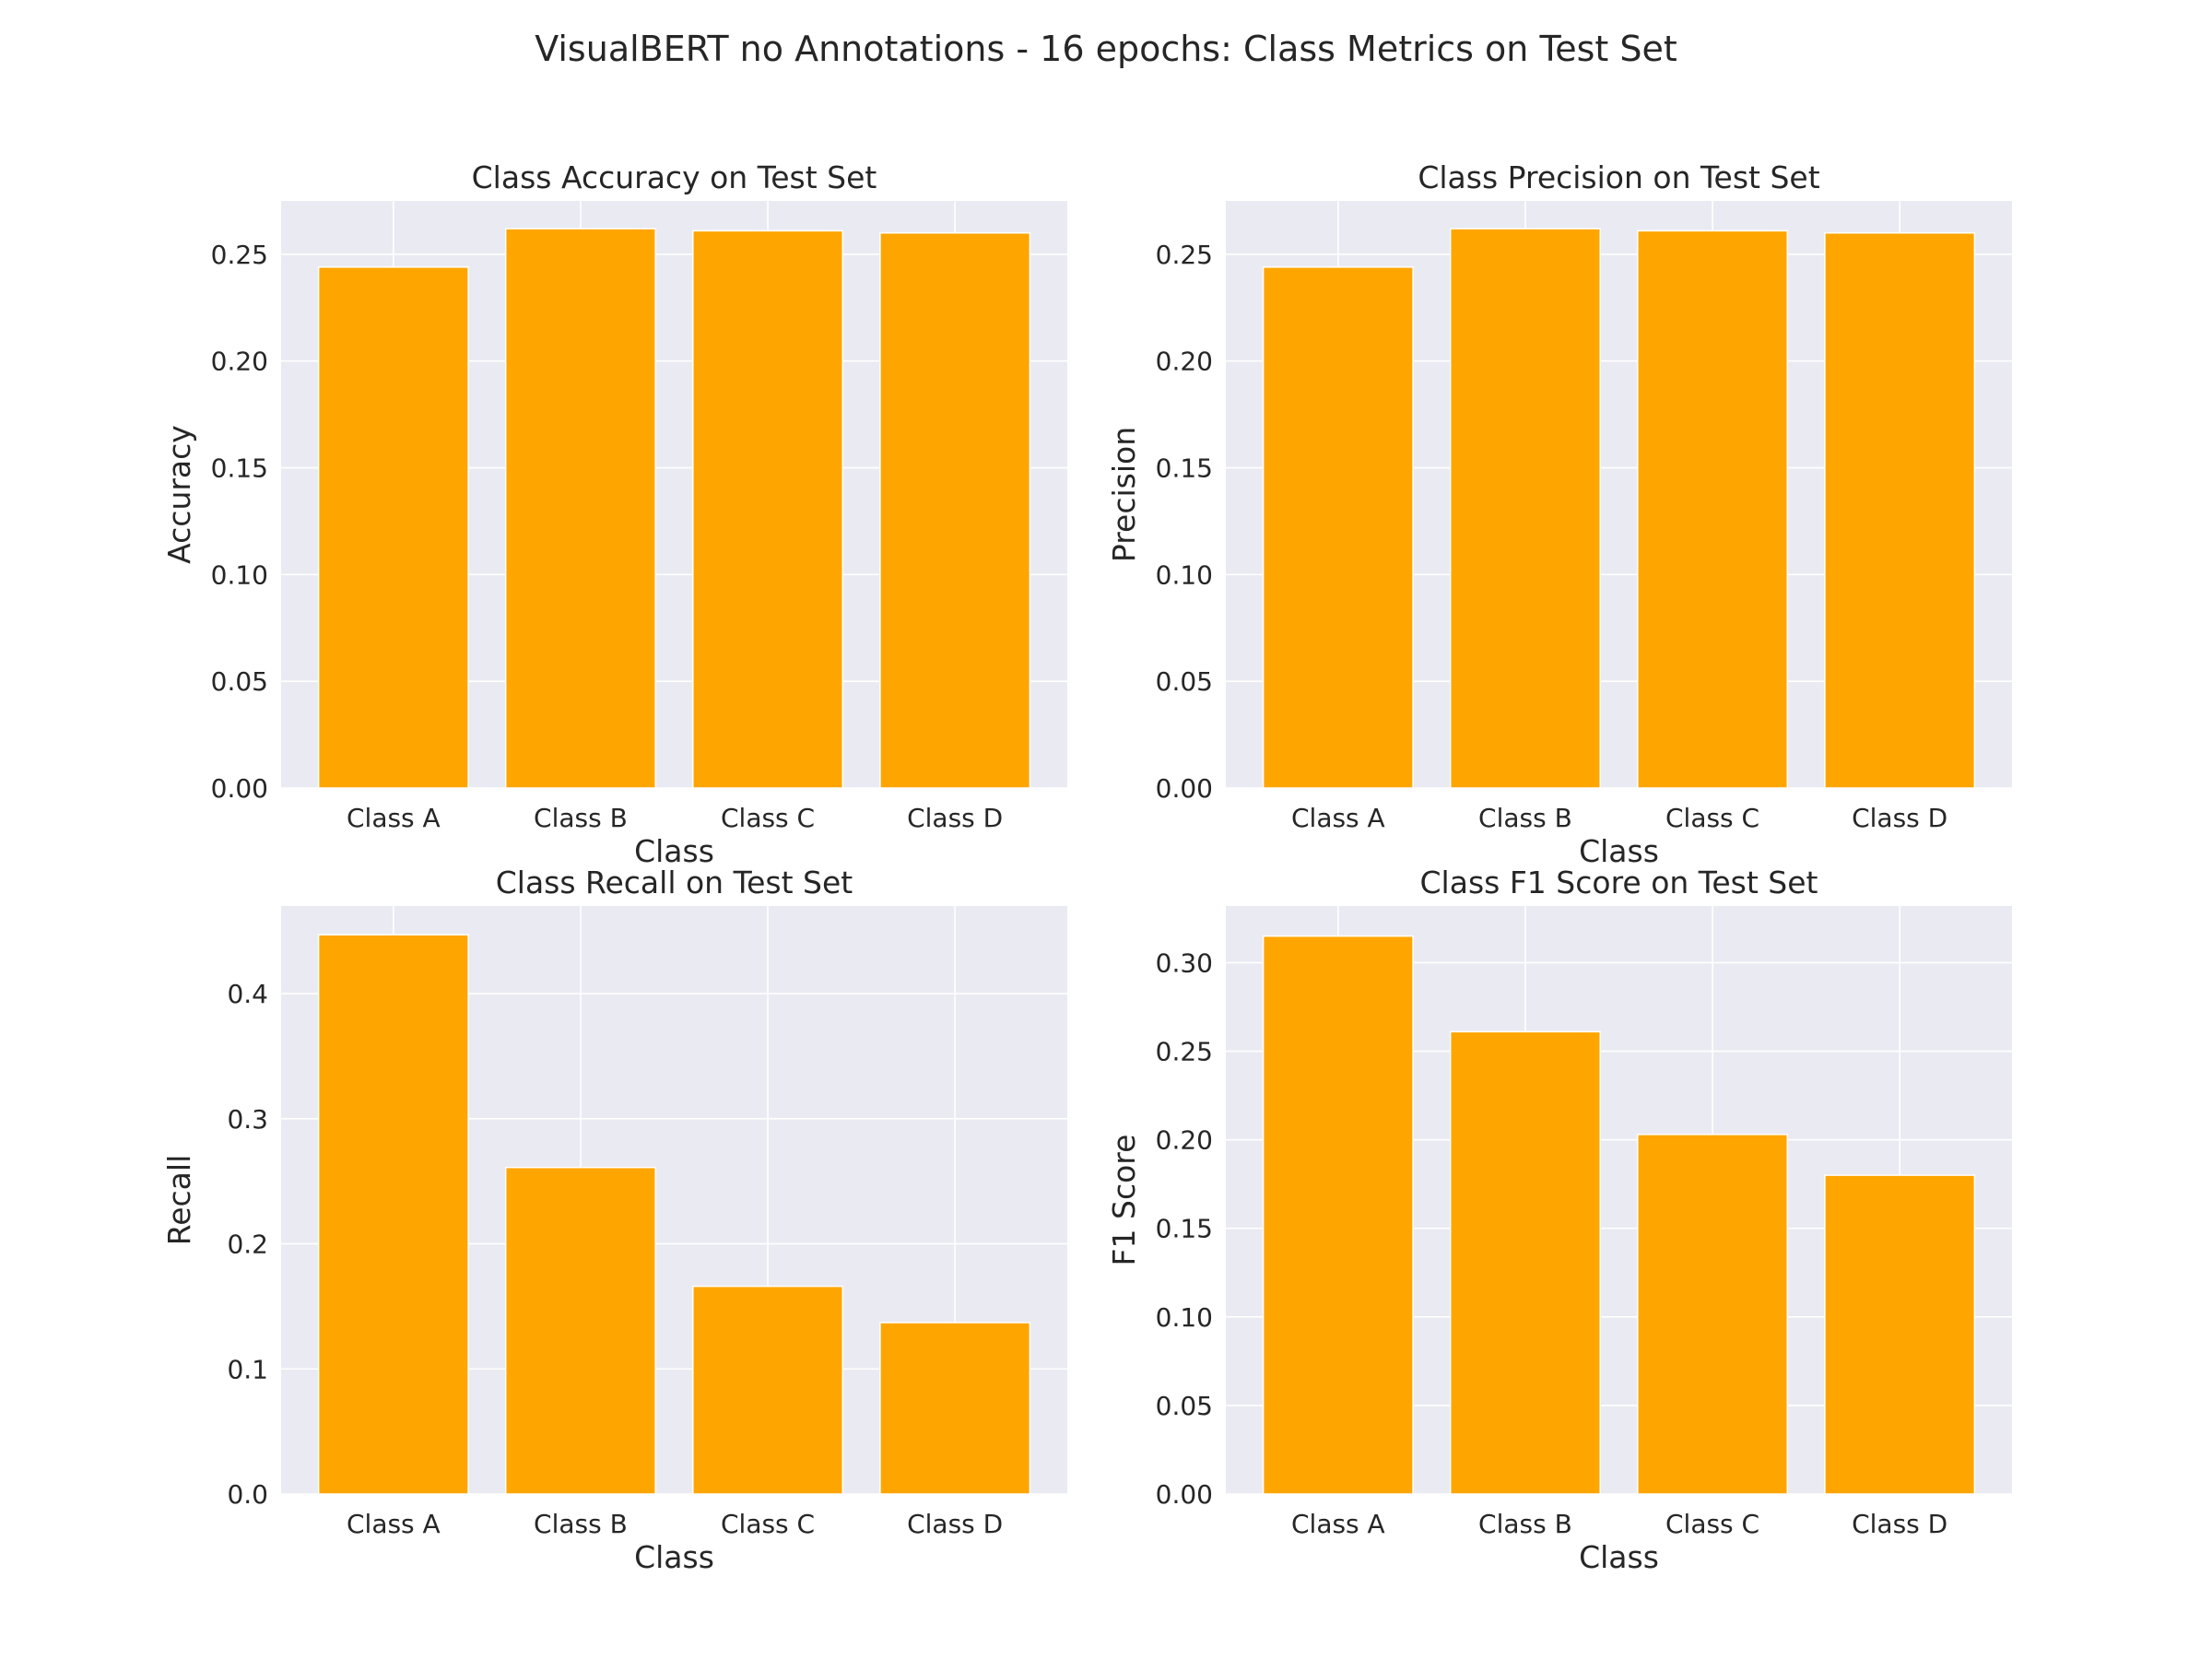 Image resolution: width=2212 pixels, height=1659 pixels. What do you see at coordinates (768, 818) in the screenshot?
I see `accuracy-x-tick-label: Class C` at bounding box center [768, 818].